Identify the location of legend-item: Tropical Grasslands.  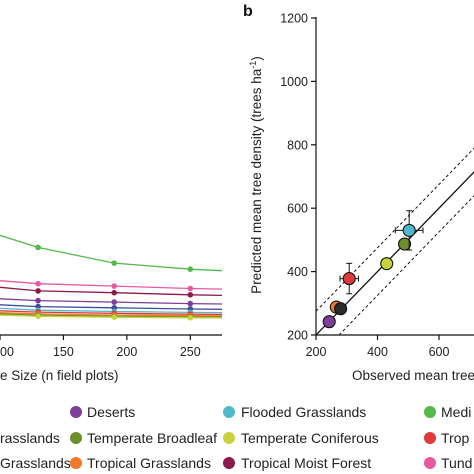
(140, 463).